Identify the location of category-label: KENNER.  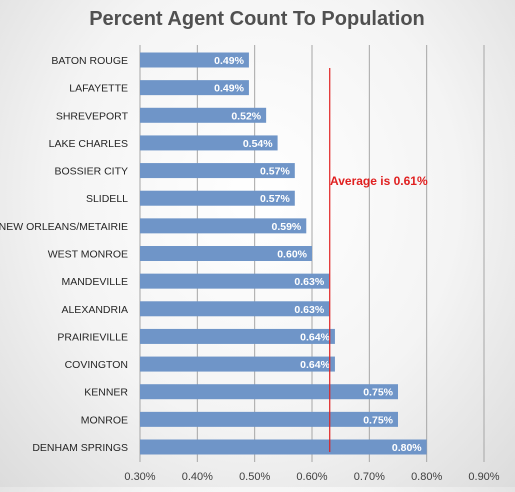
(106, 393).